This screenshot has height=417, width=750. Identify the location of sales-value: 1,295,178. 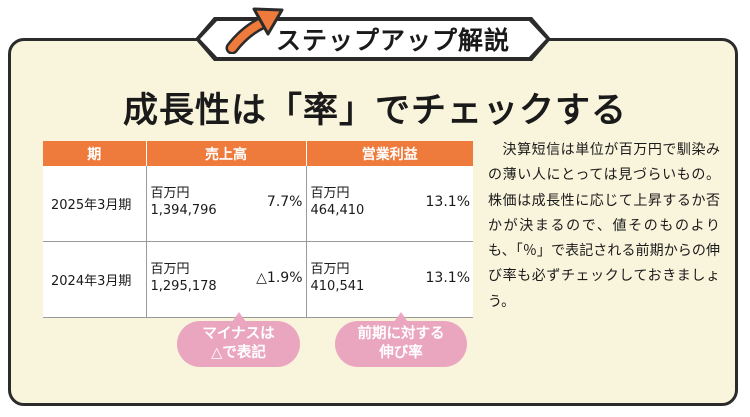
(183, 286).